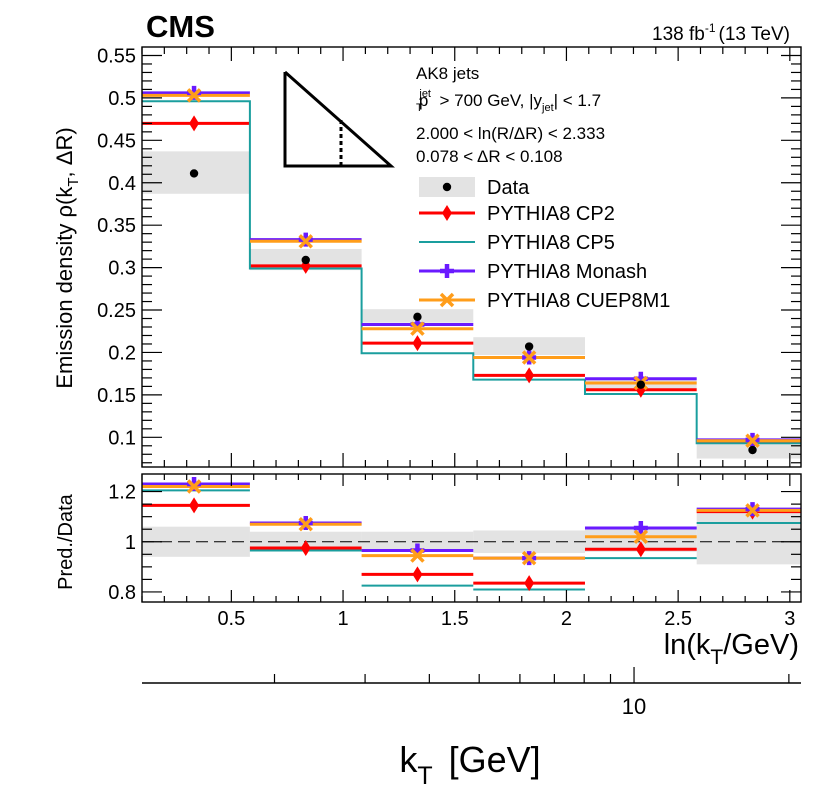  Describe the element at coordinates (116, 396) in the screenshot. I see `main-y-tick-label: 0.15` at that location.